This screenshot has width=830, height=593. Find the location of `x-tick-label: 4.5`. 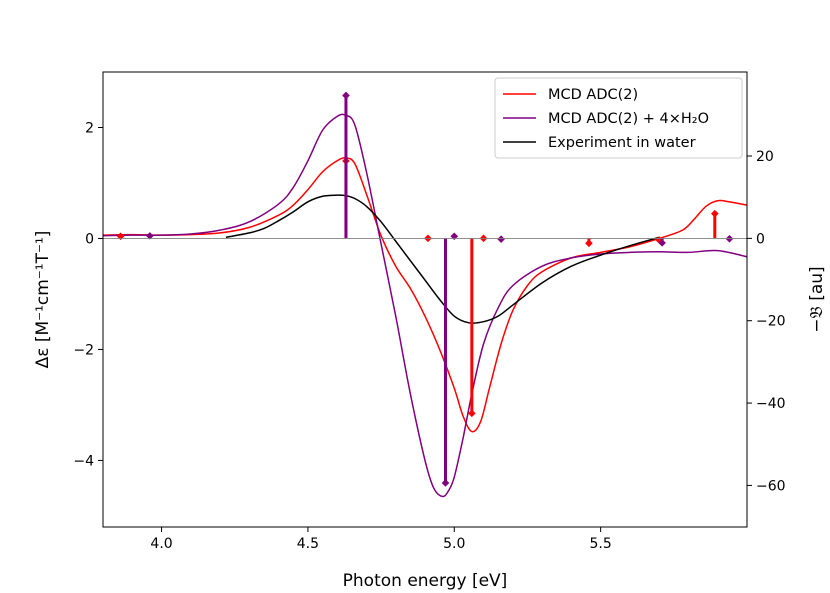

x-tick-label: 4.5 is located at coordinates (308, 544).